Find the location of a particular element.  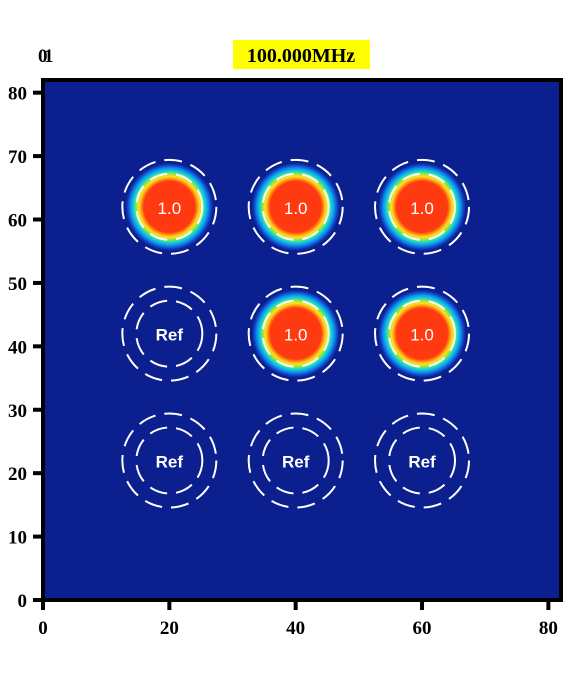

marker-8: Ref is located at coordinates (422, 460).